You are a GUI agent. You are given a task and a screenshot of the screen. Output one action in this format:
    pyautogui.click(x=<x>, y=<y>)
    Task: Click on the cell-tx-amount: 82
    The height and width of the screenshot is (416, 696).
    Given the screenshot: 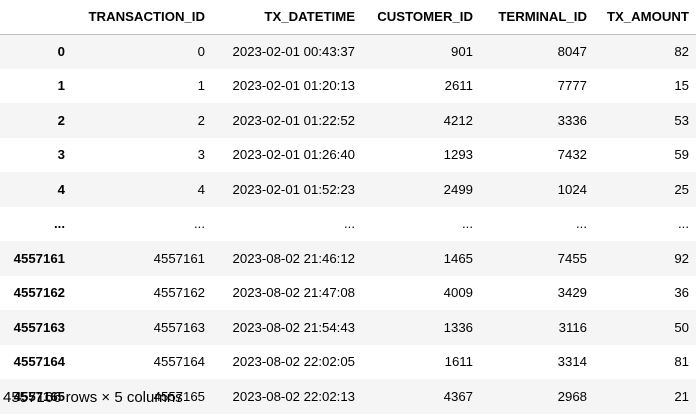 What is the action you would take?
    pyautogui.click(x=681, y=51)
    